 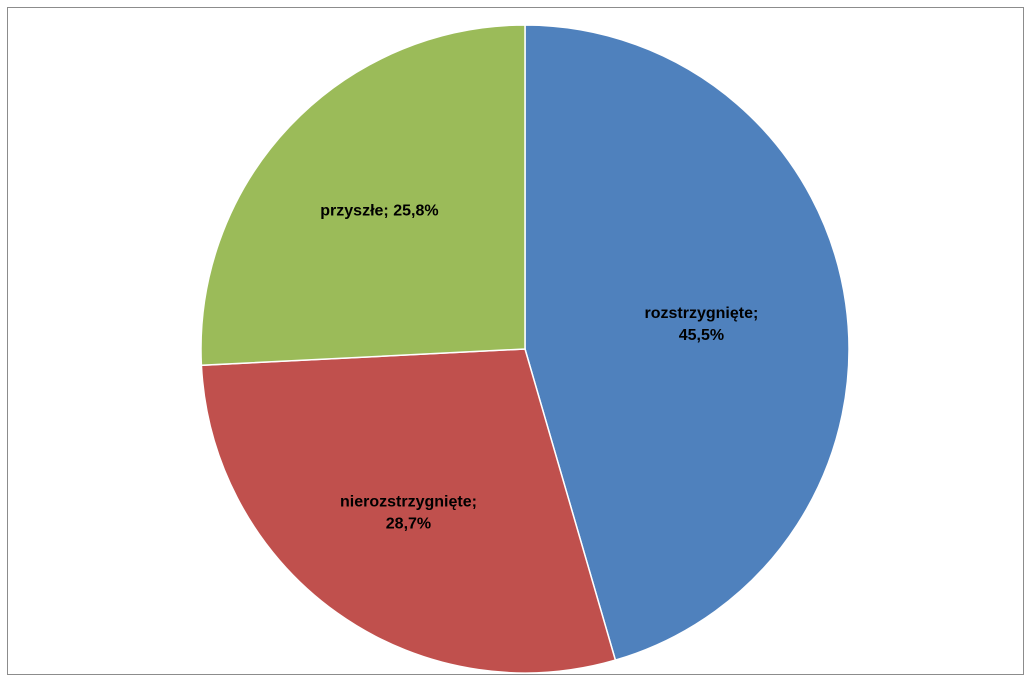 What do you see at coordinates (702, 324) in the screenshot?
I see `slice-label-rozstrzygnięte: rozstrzygnięte; 45,5%` at bounding box center [702, 324].